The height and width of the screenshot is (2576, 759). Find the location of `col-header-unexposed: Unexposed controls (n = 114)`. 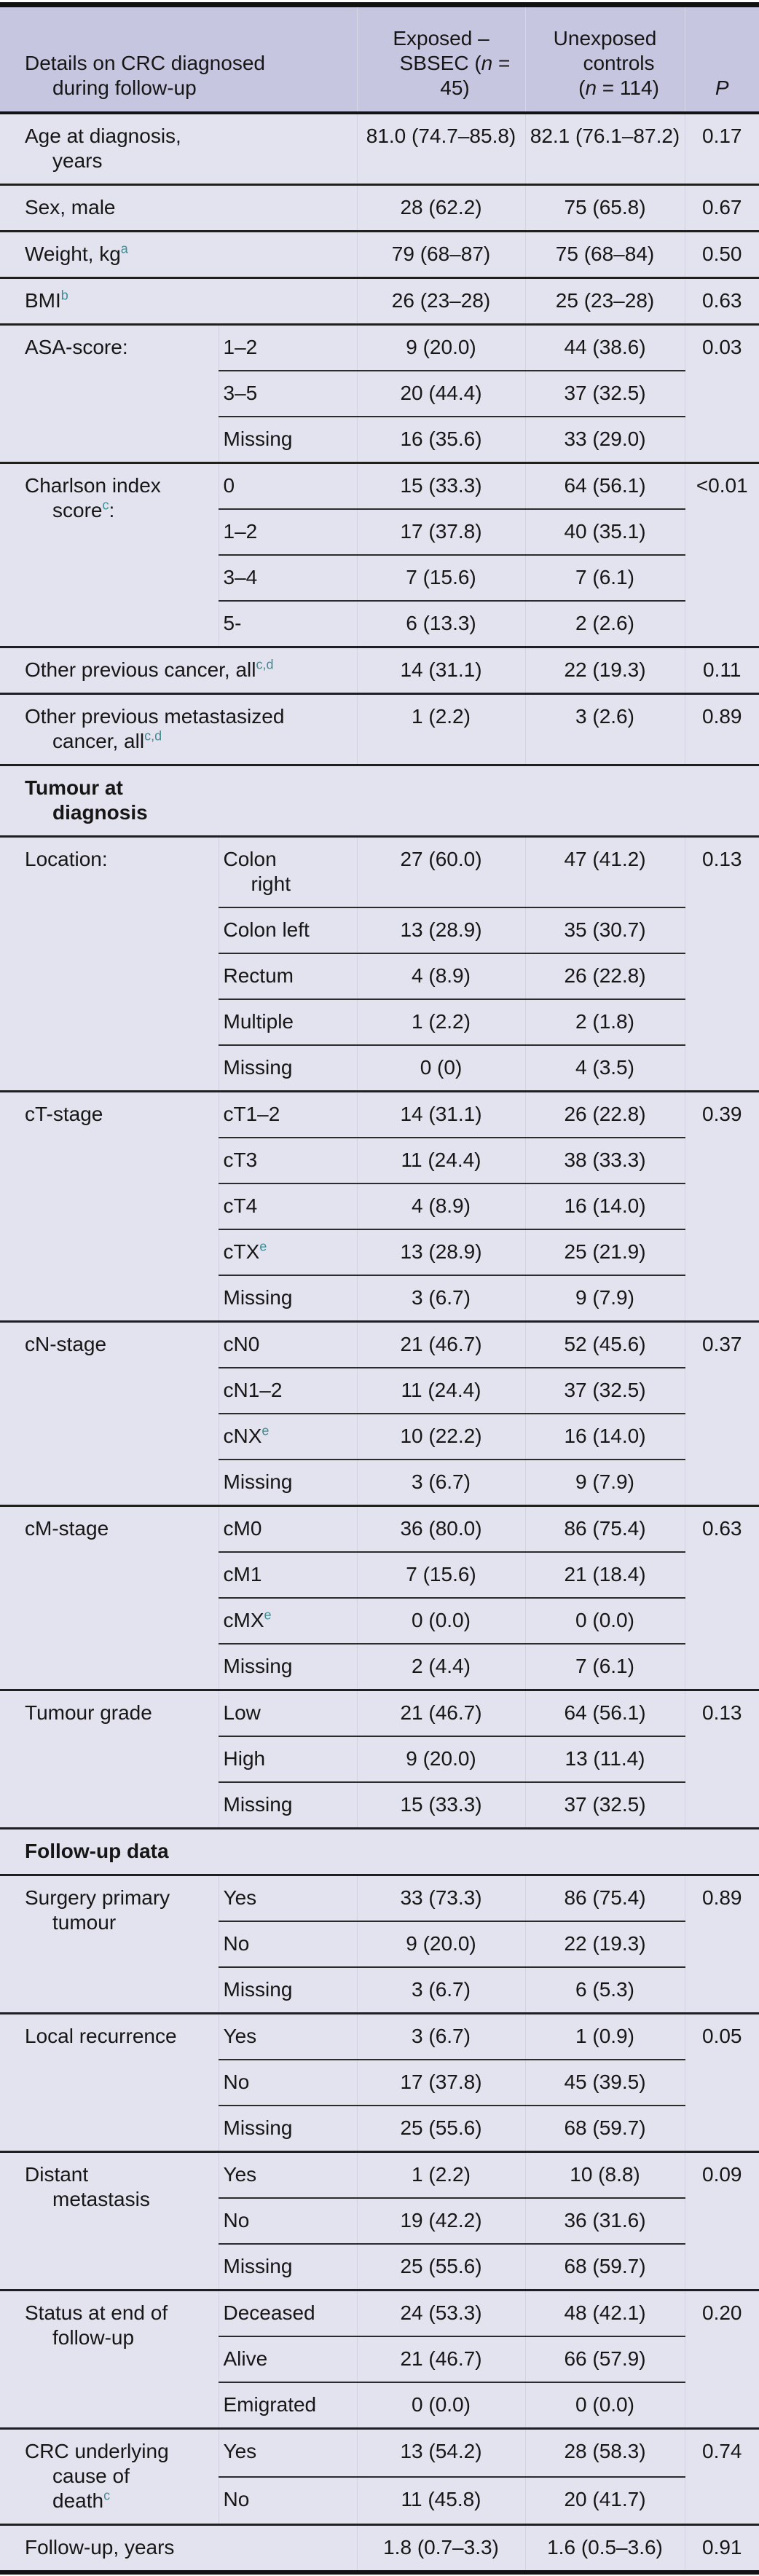

col-header-unexposed: Unexposed controls (n = 114) is located at coordinates (604, 59).